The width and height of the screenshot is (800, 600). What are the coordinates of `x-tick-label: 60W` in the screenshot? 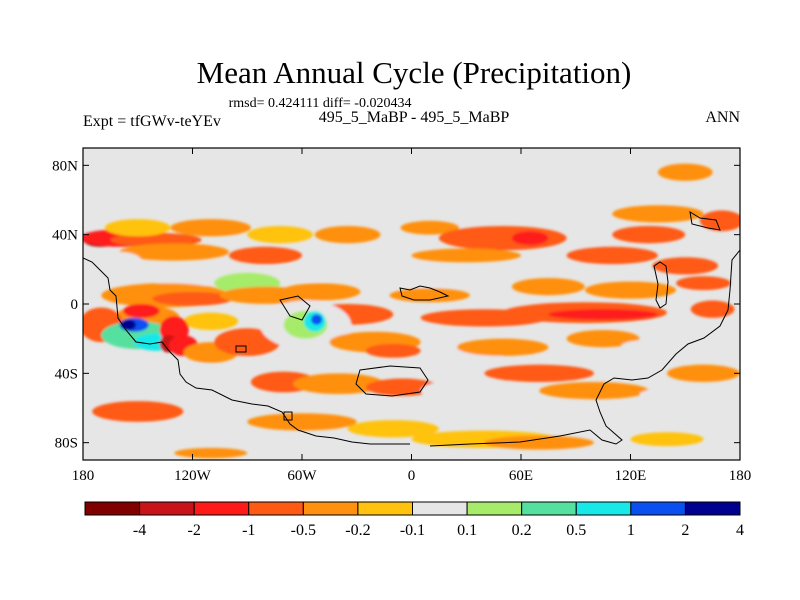 It's located at (302, 476).